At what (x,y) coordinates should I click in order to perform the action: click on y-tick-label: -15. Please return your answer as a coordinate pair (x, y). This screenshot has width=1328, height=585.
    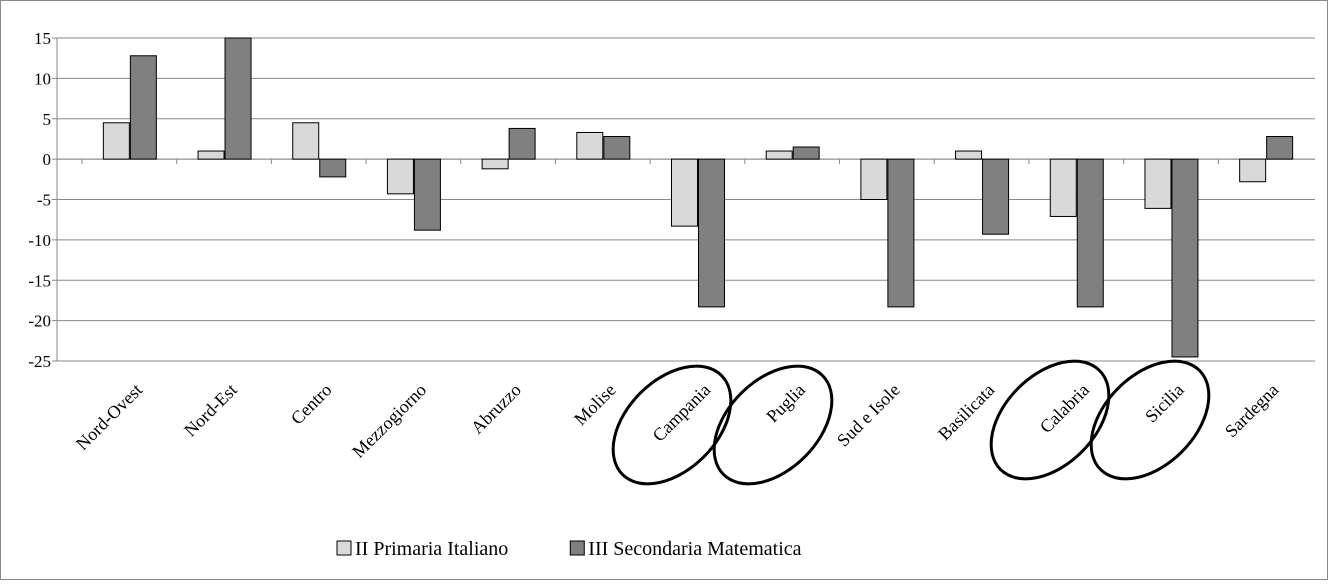
    Looking at the image, I should click on (39, 280).